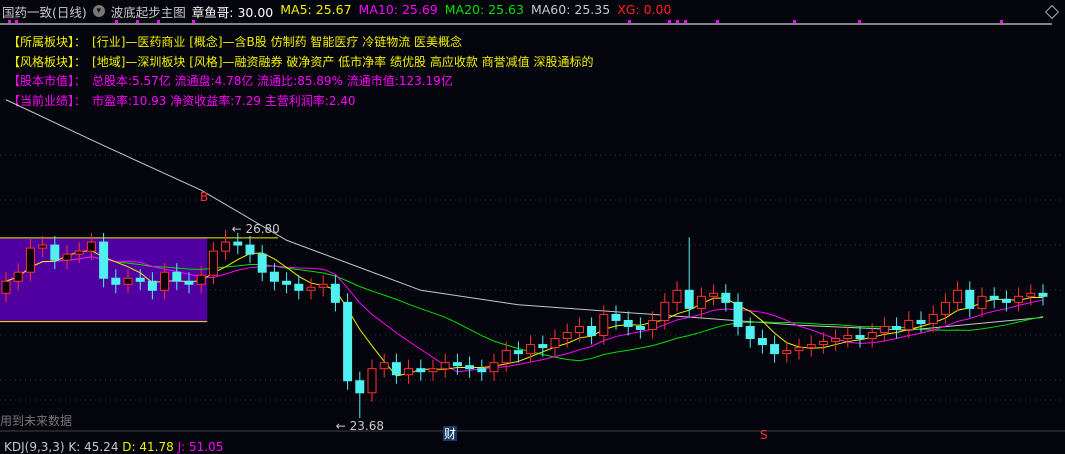 This screenshot has height=454, width=1065. I want to click on indicator-value-2: MA10: 25.69, so click(398, 9).